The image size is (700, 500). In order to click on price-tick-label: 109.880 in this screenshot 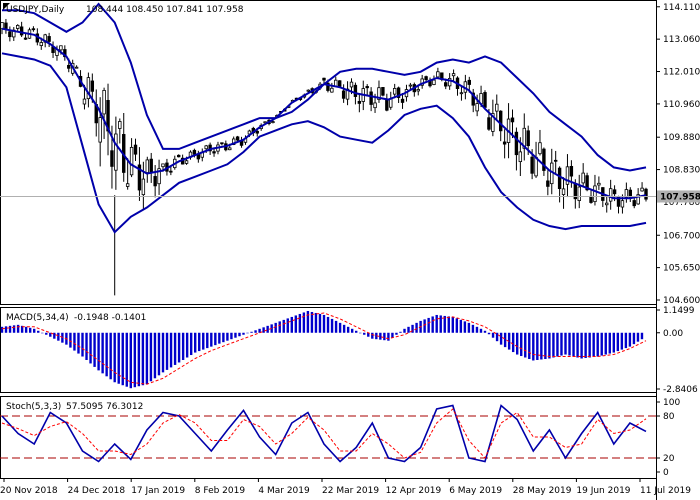, I will do `click(681, 138)`.